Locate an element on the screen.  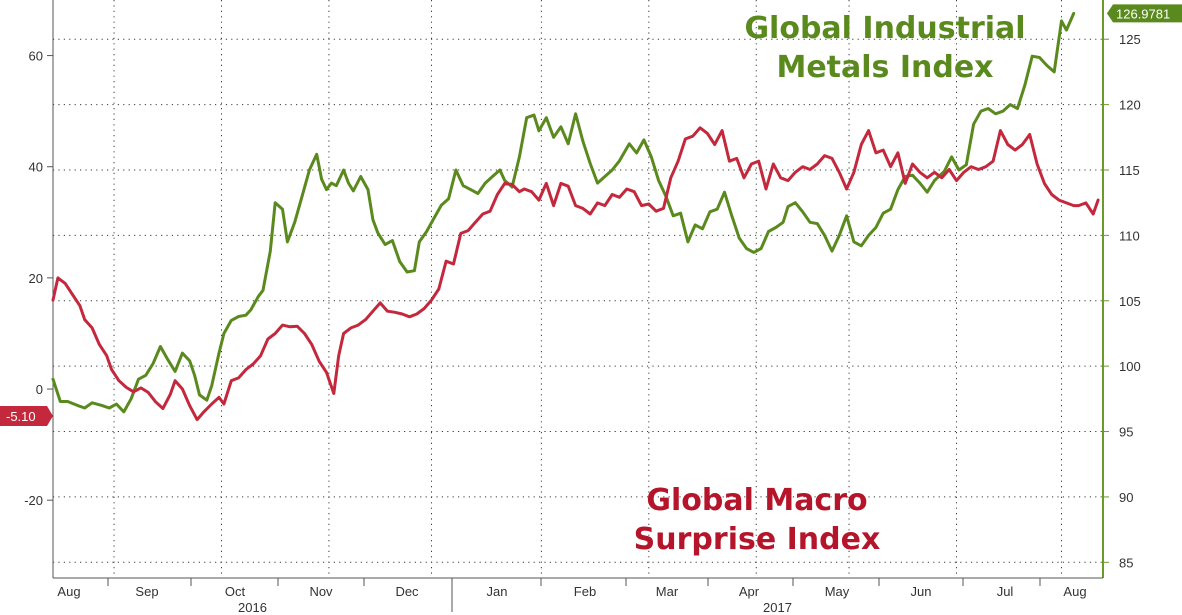
metals-annotation-line1: Global Industrial is located at coordinates (884, 28).